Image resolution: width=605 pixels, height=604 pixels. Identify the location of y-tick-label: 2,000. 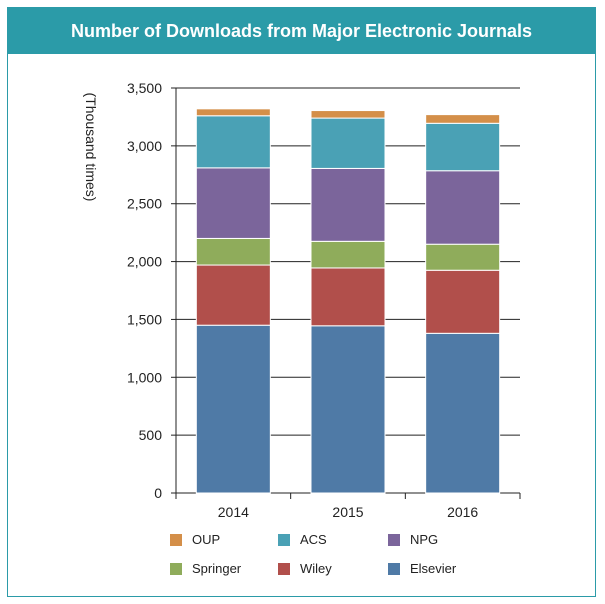
(144, 262).